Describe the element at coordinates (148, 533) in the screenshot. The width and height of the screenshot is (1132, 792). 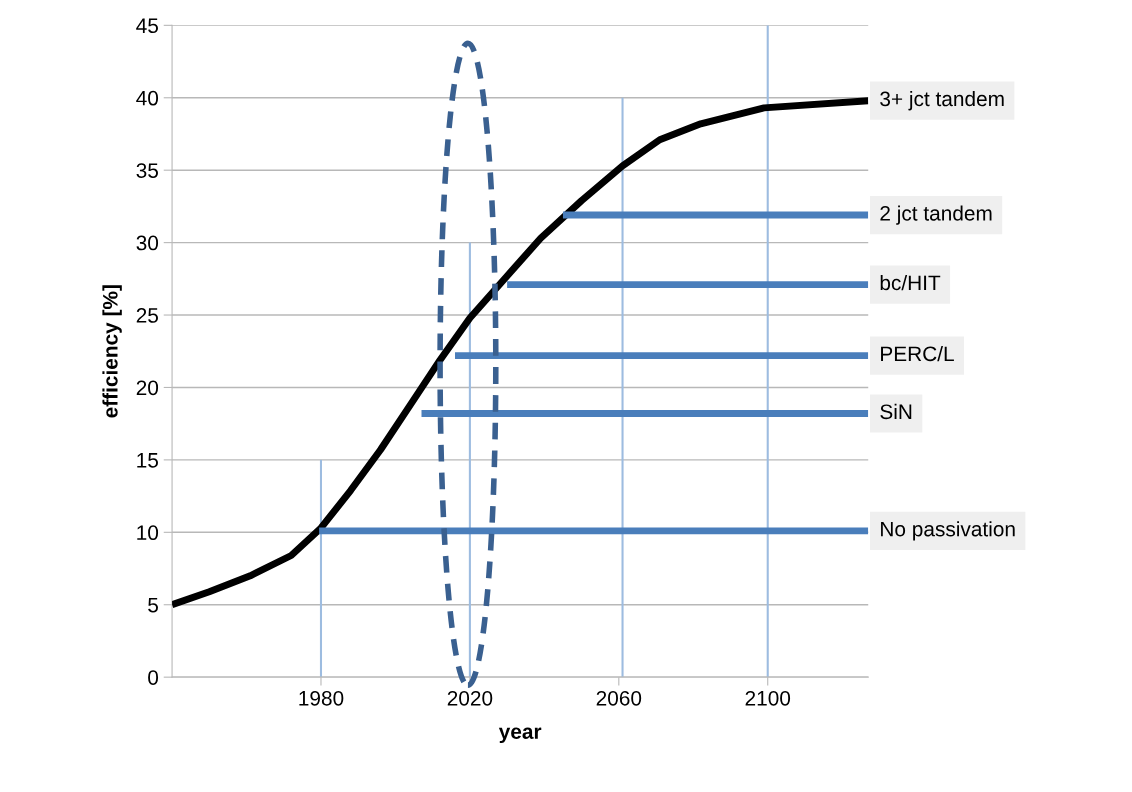
I see `y-tick-label: 10` at that location.